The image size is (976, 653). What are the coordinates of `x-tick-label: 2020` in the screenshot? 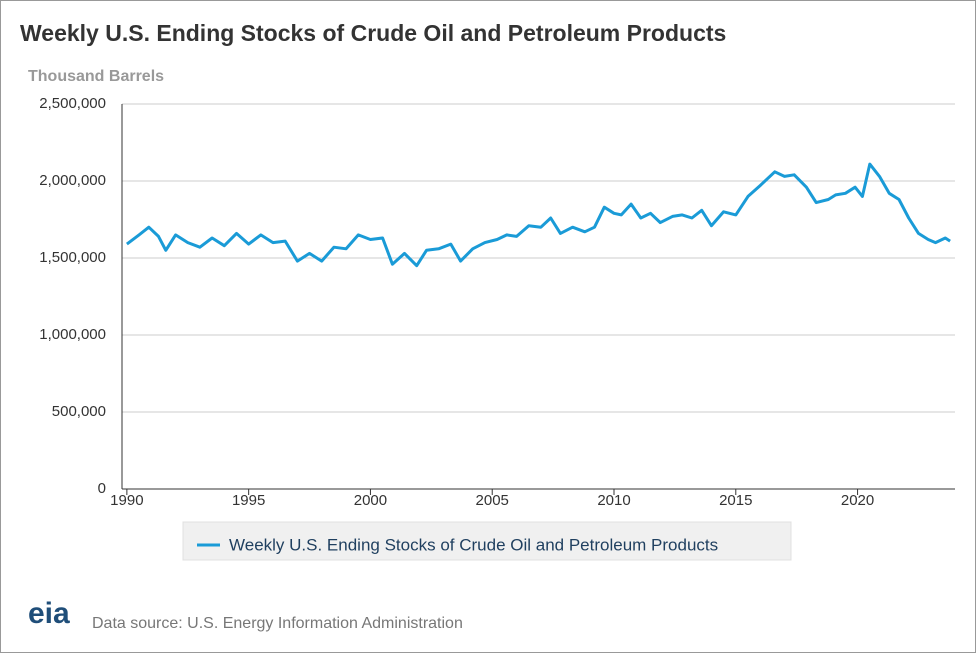 It's located at (857, 500).